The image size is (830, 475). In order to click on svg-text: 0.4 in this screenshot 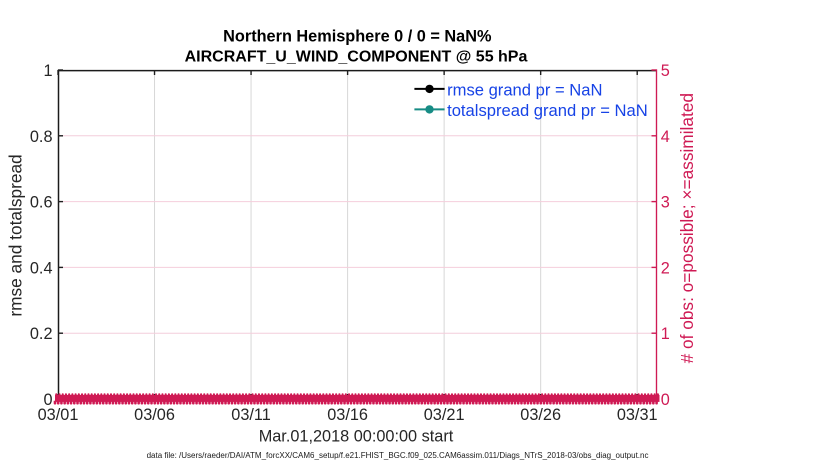, I will do `click(41, 268)`.